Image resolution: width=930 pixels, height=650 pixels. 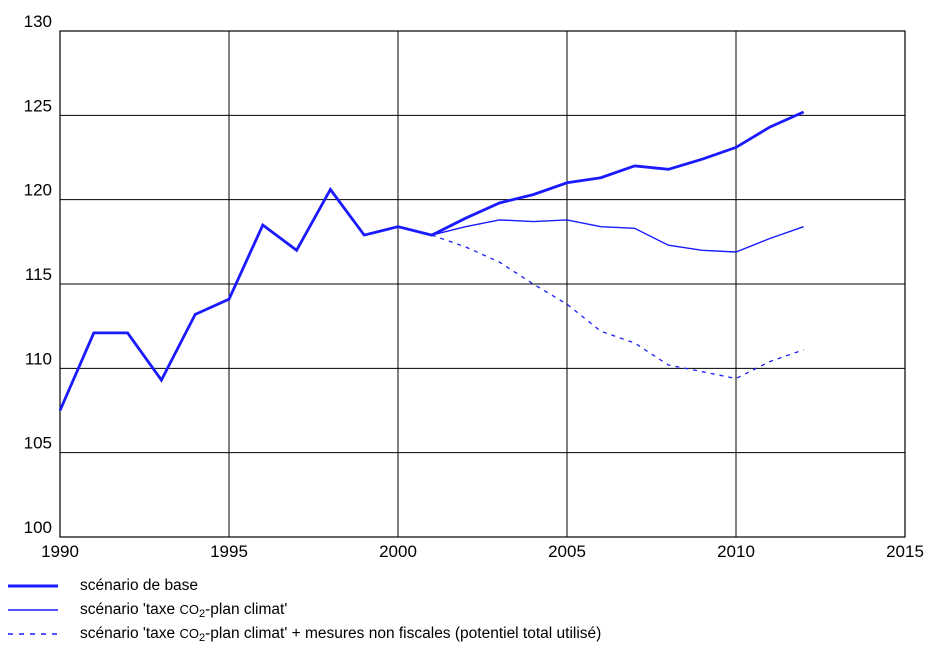 What do you see at coordinates (38, 190) in the screenshot?
I see `y-tick-label: 120` at bounding box center [38, 190].